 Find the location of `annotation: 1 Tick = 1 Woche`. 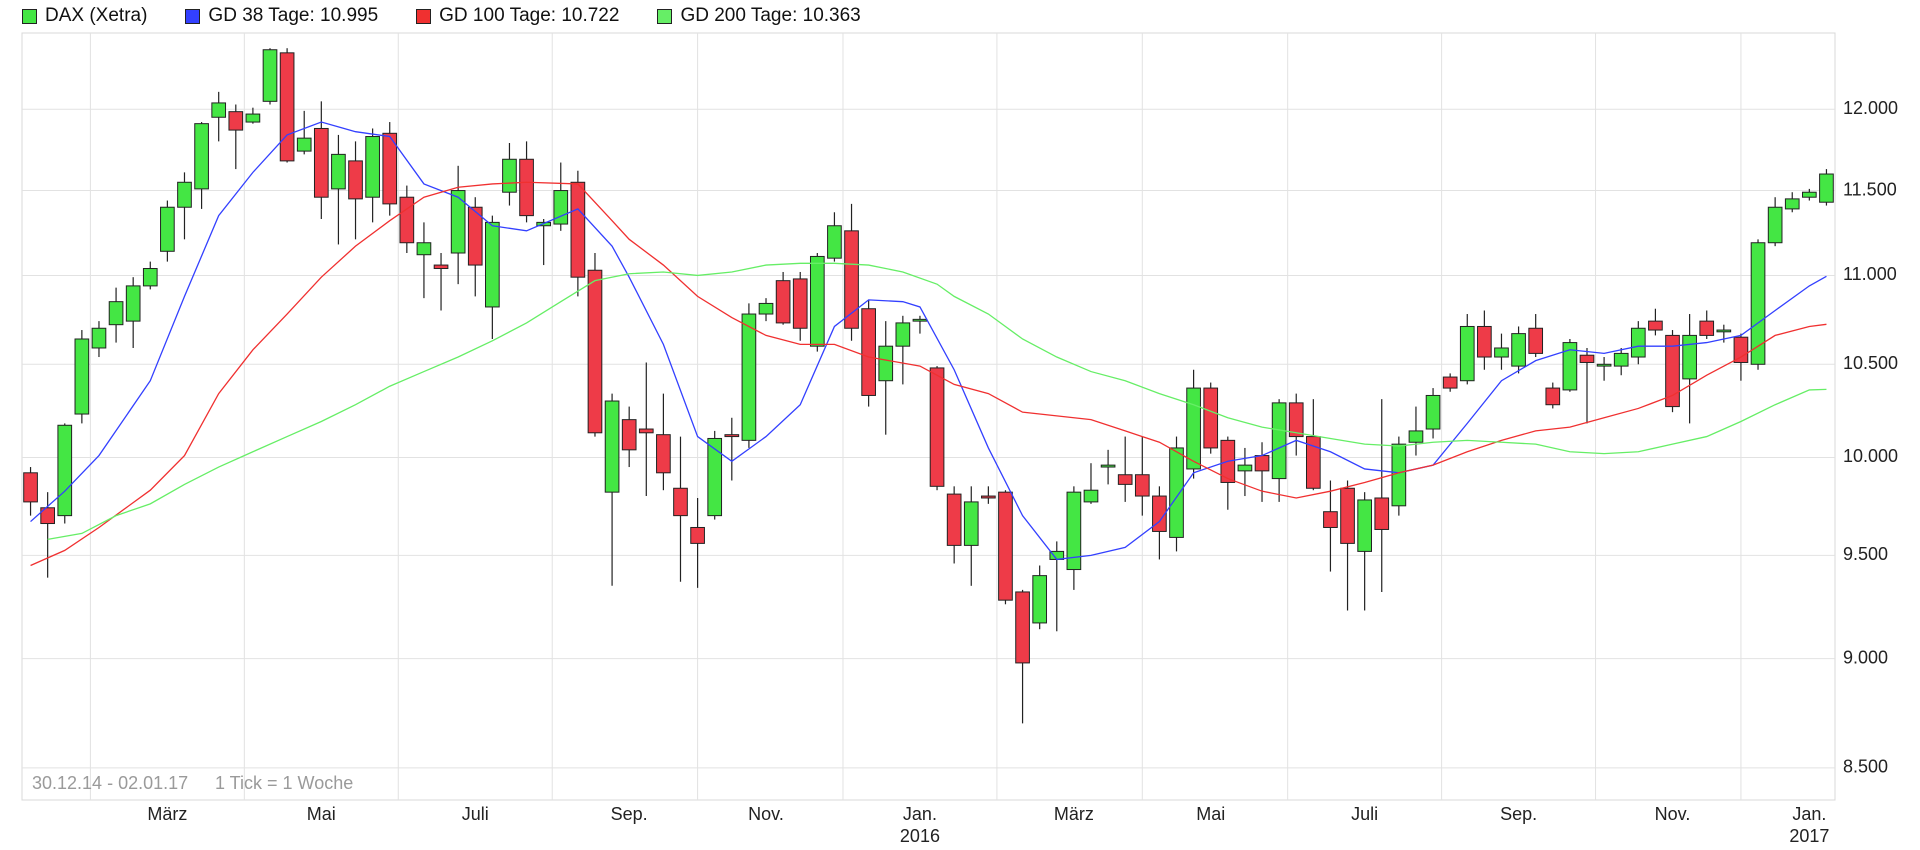

annotation: 1 Tick = 1 Woche is located at coordinates (284, 783).